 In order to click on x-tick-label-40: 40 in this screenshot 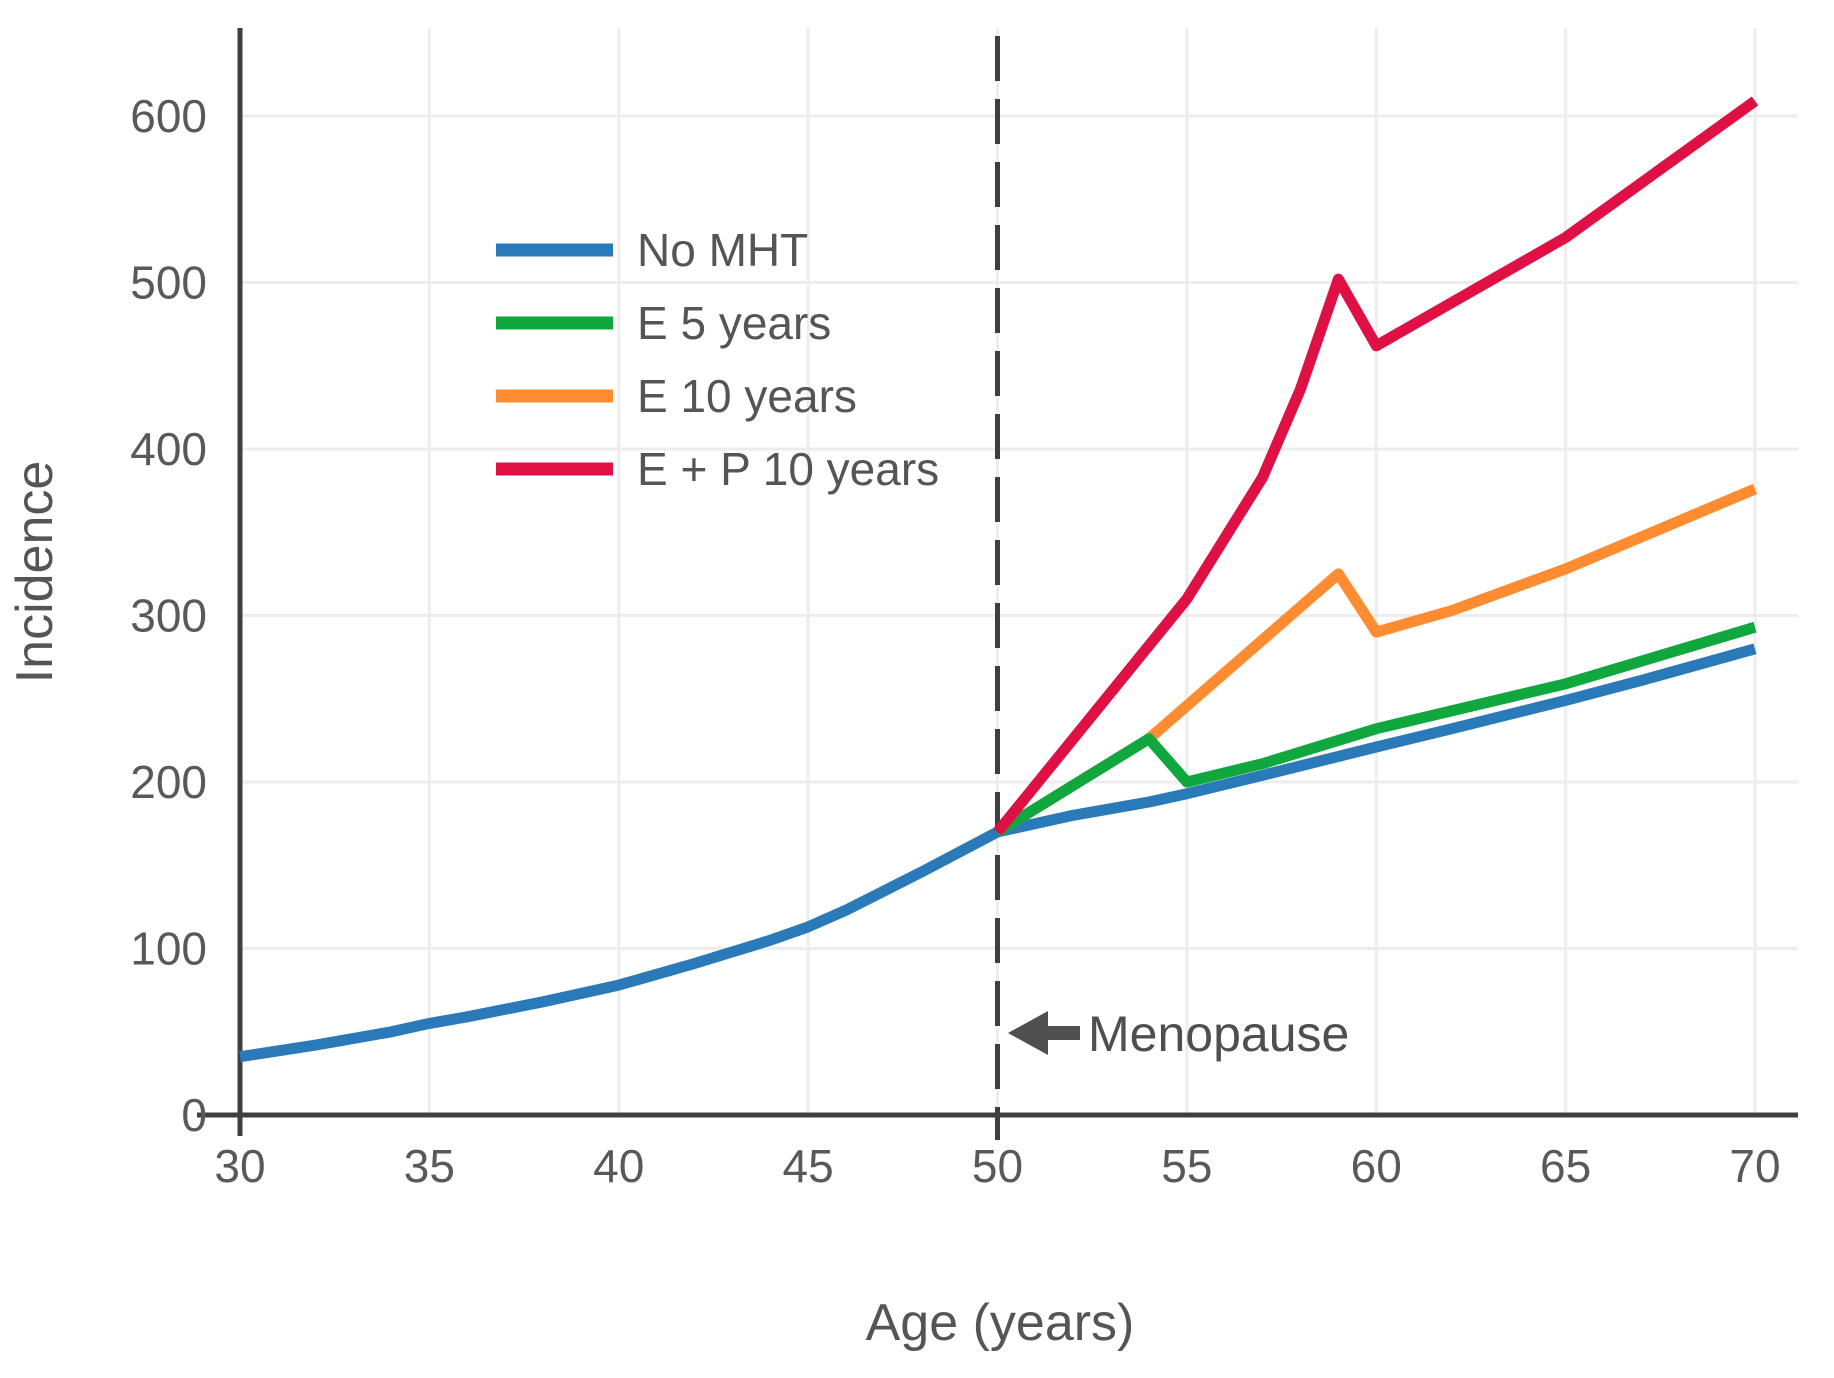, I will do `click(618, 1166)`.